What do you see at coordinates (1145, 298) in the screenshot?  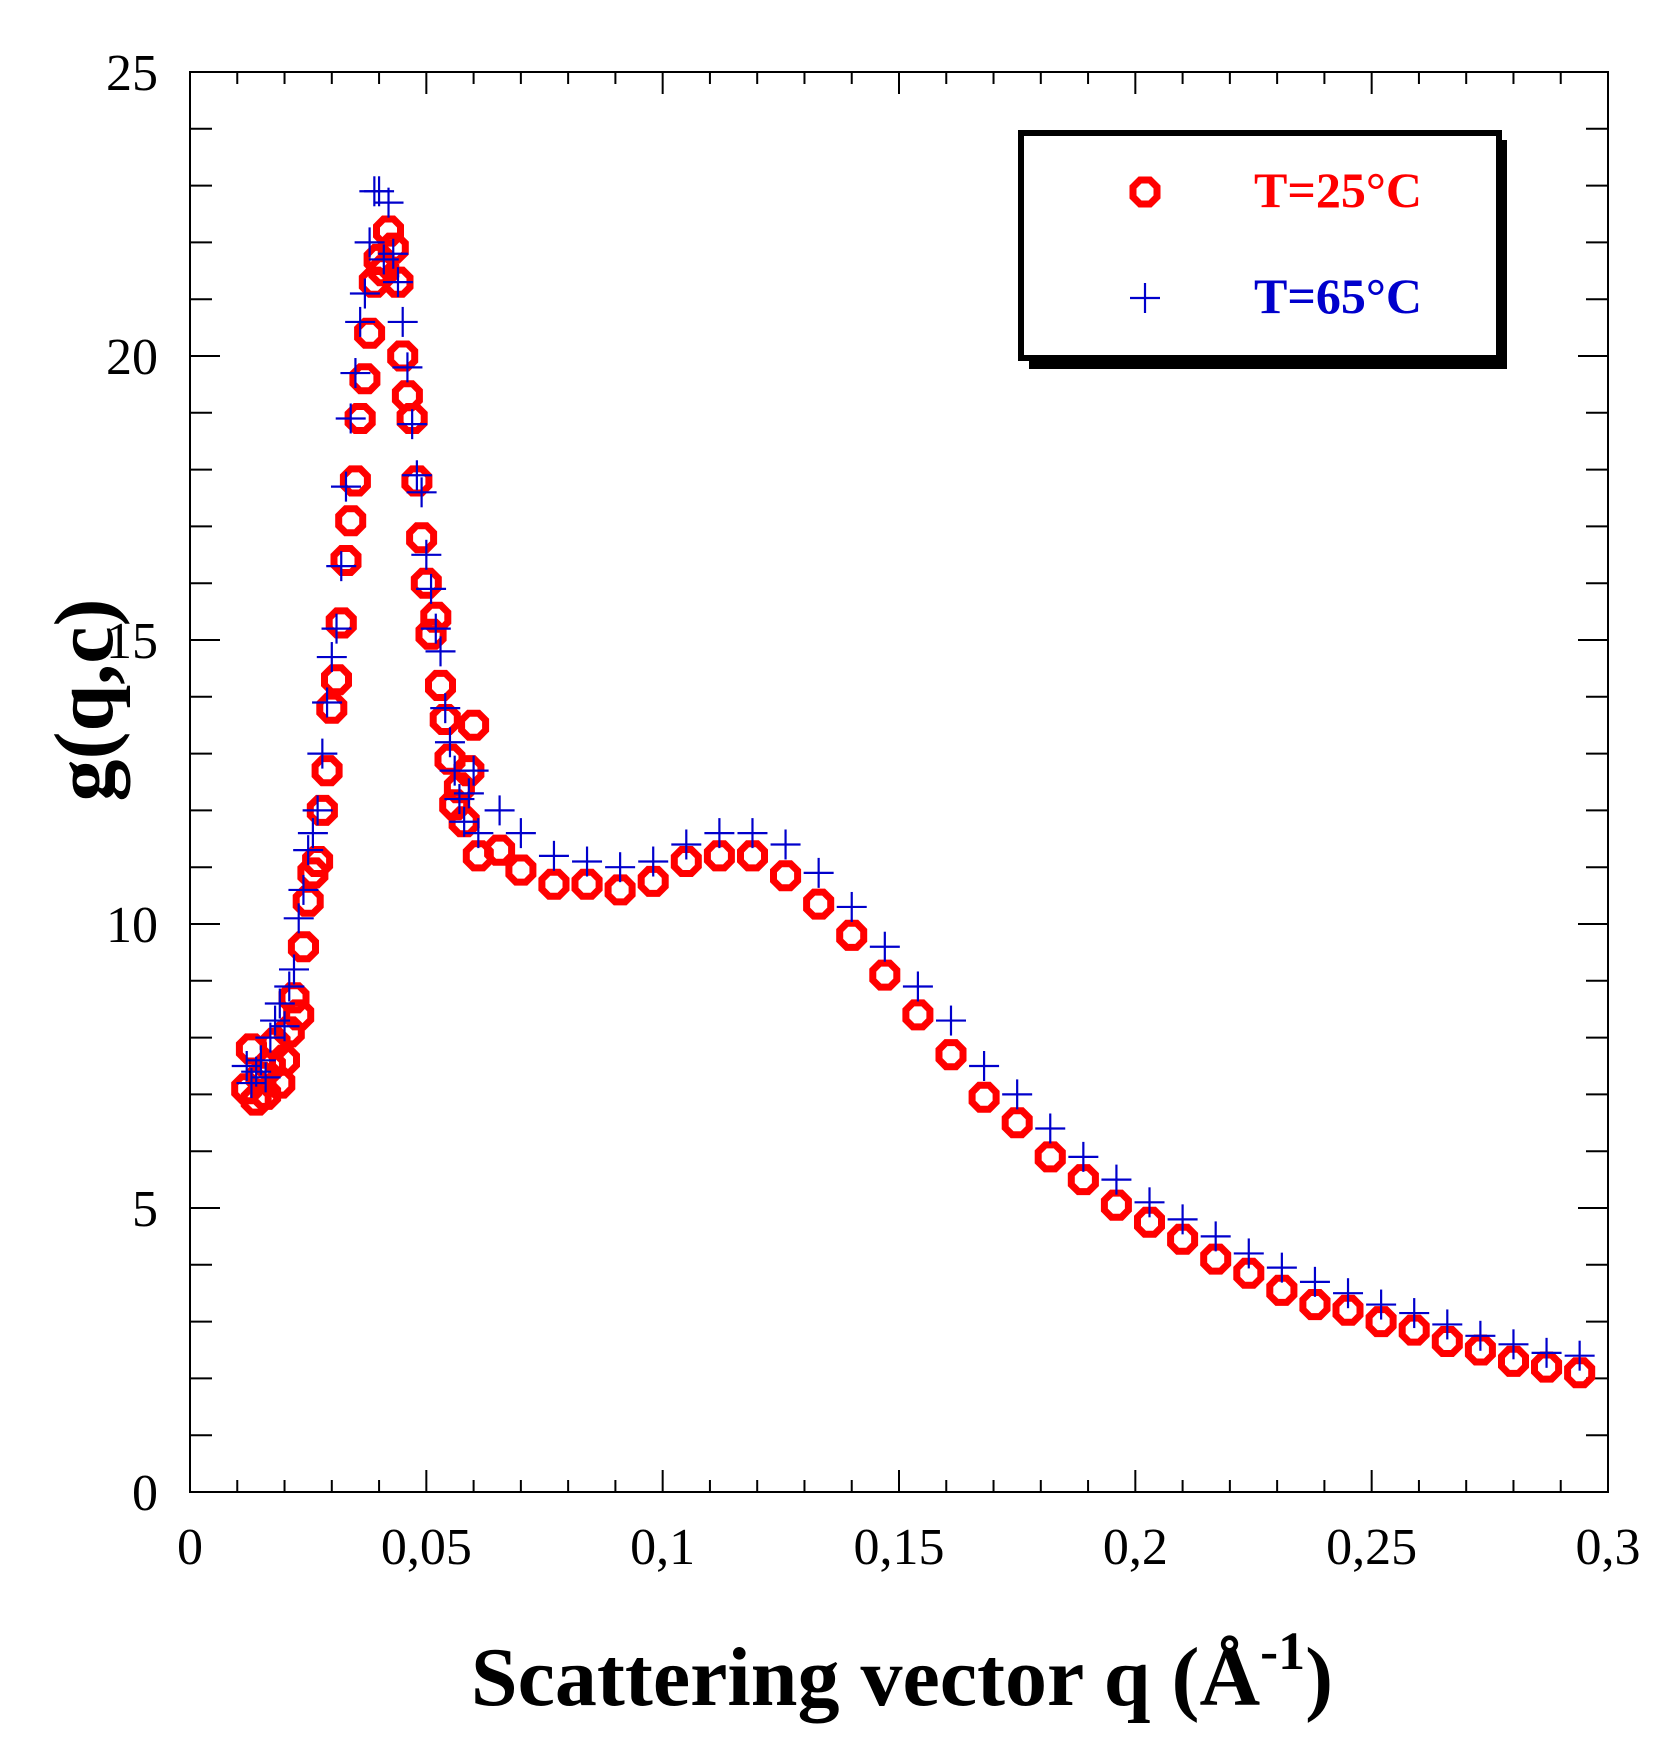 I see `legend-marker-65c` at bounding box center [1145, 298].